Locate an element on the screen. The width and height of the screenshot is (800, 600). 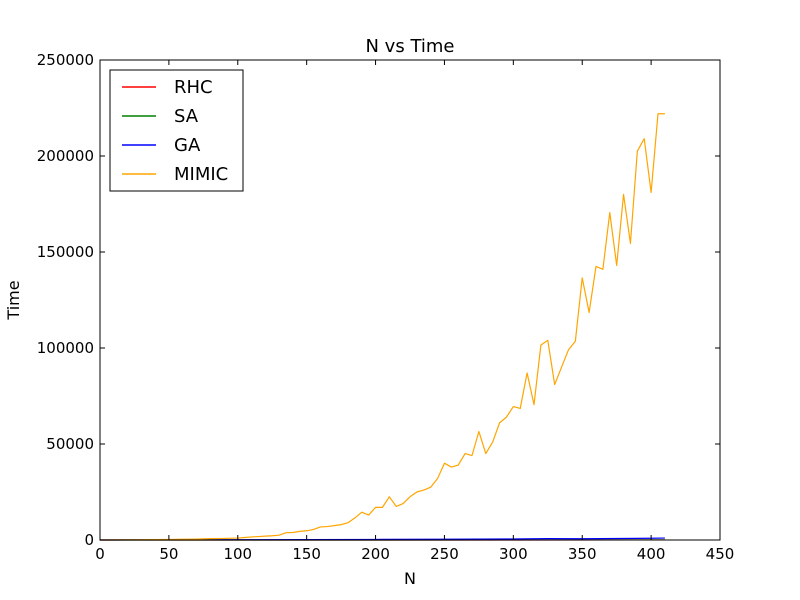
legend-label-rhc: RHC is located at coordinates (193, 87).